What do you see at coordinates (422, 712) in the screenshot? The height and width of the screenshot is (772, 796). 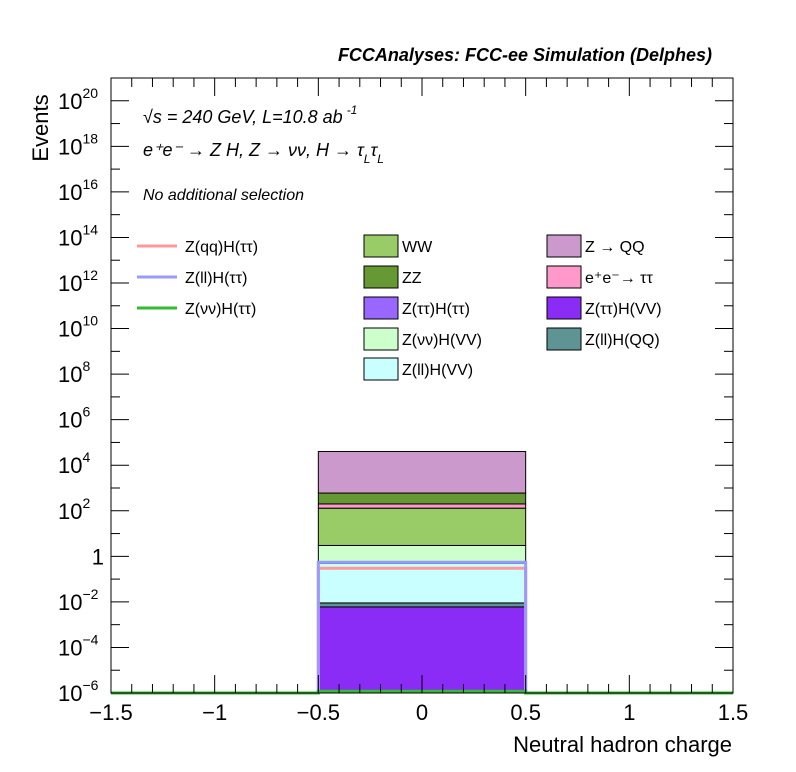 I see `x-tick-label: 0` at bounding box center [422, 712].